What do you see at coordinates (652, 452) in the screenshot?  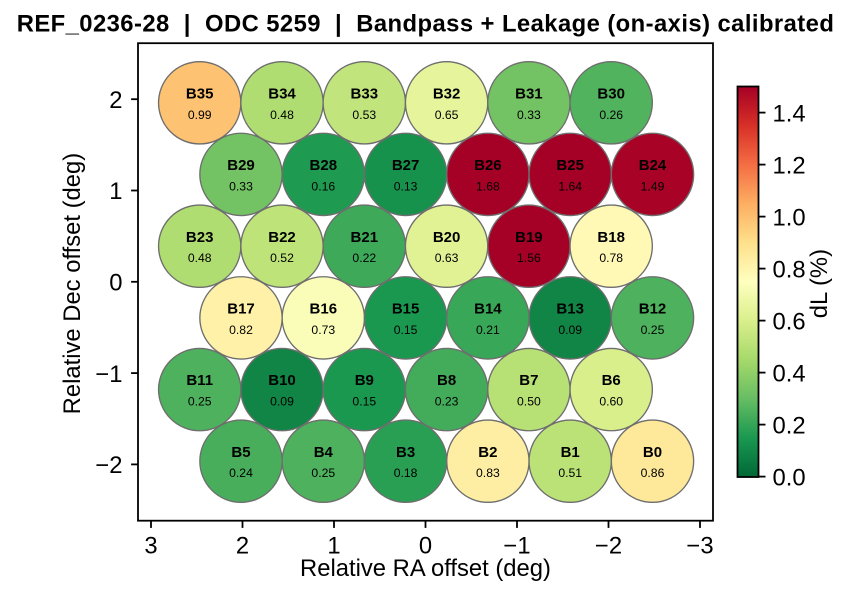 I see `svg-text: B0` at bounding box center [652, 452].